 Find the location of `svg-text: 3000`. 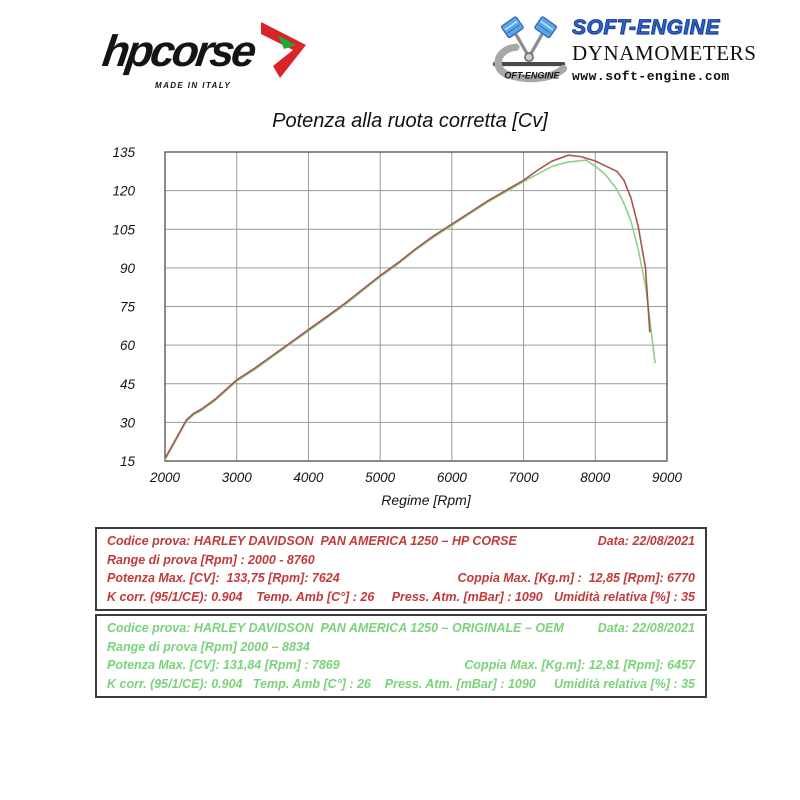

svg-text: 3000 is located at coordinates (237, 477).